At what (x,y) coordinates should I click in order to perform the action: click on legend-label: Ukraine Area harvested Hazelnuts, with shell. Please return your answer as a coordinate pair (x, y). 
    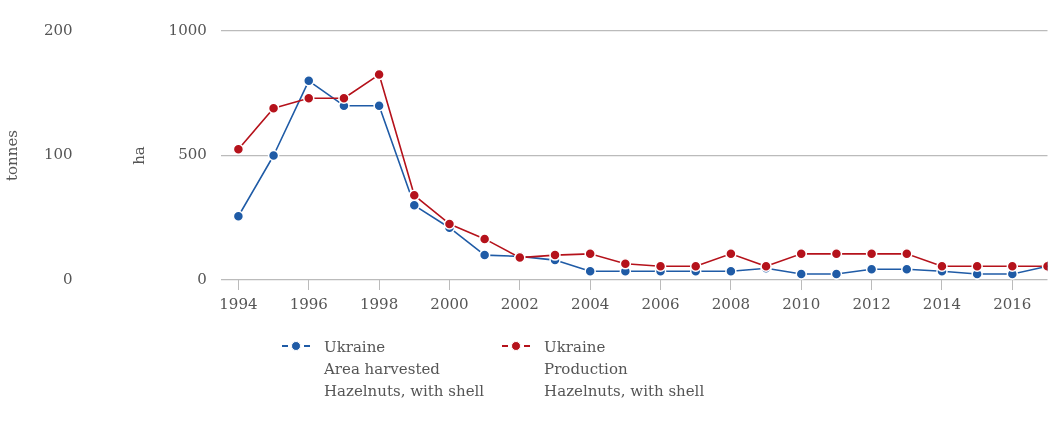
    Looking at the image, I should click on (404, 369).